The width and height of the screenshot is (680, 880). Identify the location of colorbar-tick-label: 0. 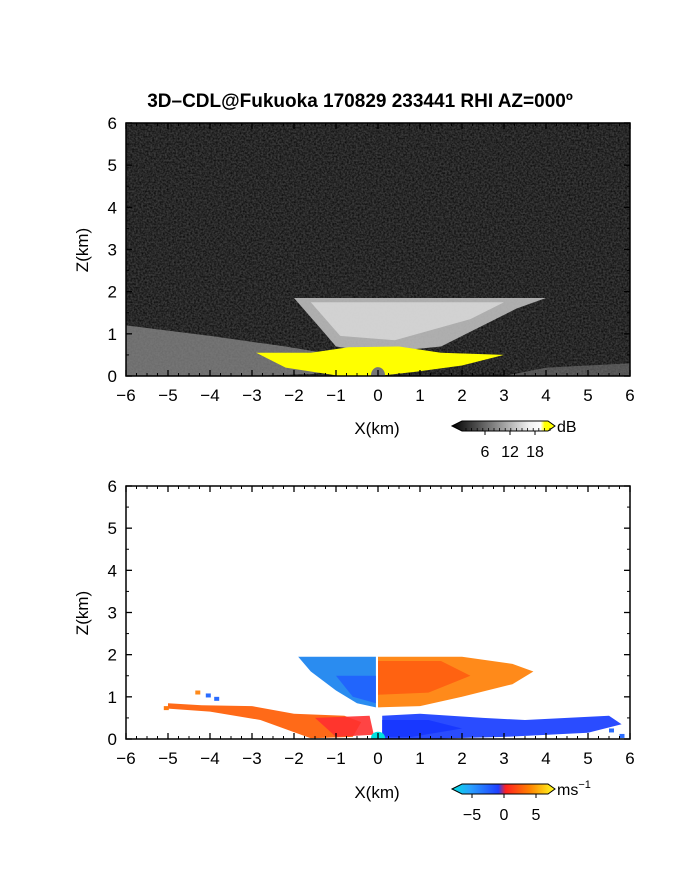
(504, 815).